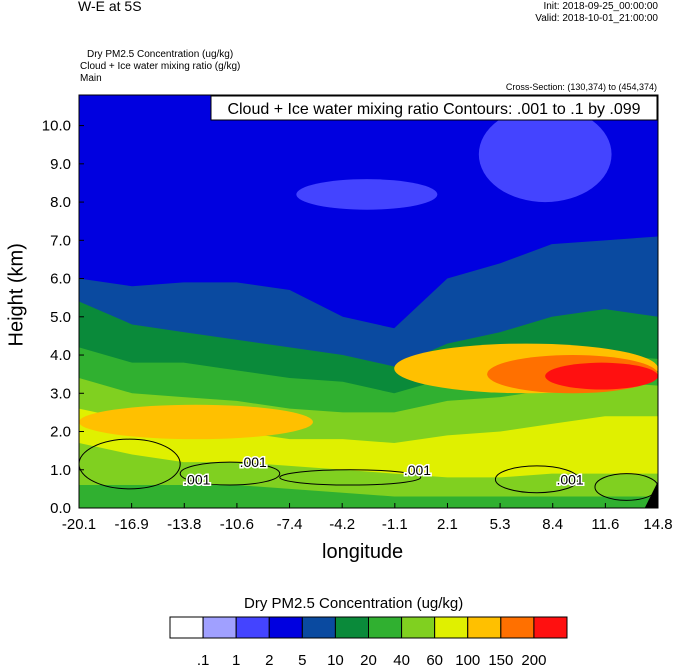 This screenshot has width=674, height=667. I want to click on colorbar-label: 200, so click(533, 659).